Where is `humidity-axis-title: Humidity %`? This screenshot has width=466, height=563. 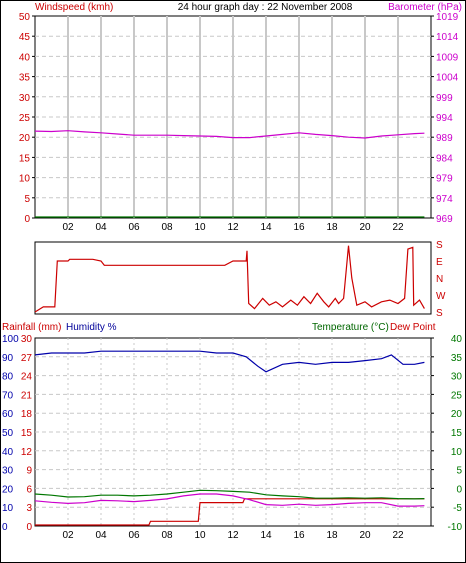
humidity-axis-title: Humidity % is located at coordinates (91, 327).